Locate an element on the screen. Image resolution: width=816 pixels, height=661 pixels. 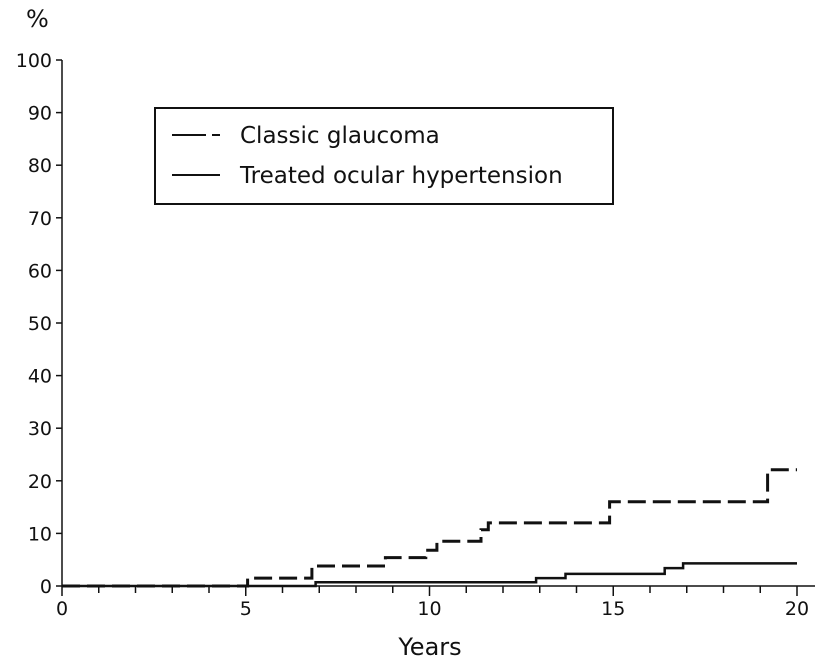
y-tick-label: 20 is located at coordinates (40, 482).